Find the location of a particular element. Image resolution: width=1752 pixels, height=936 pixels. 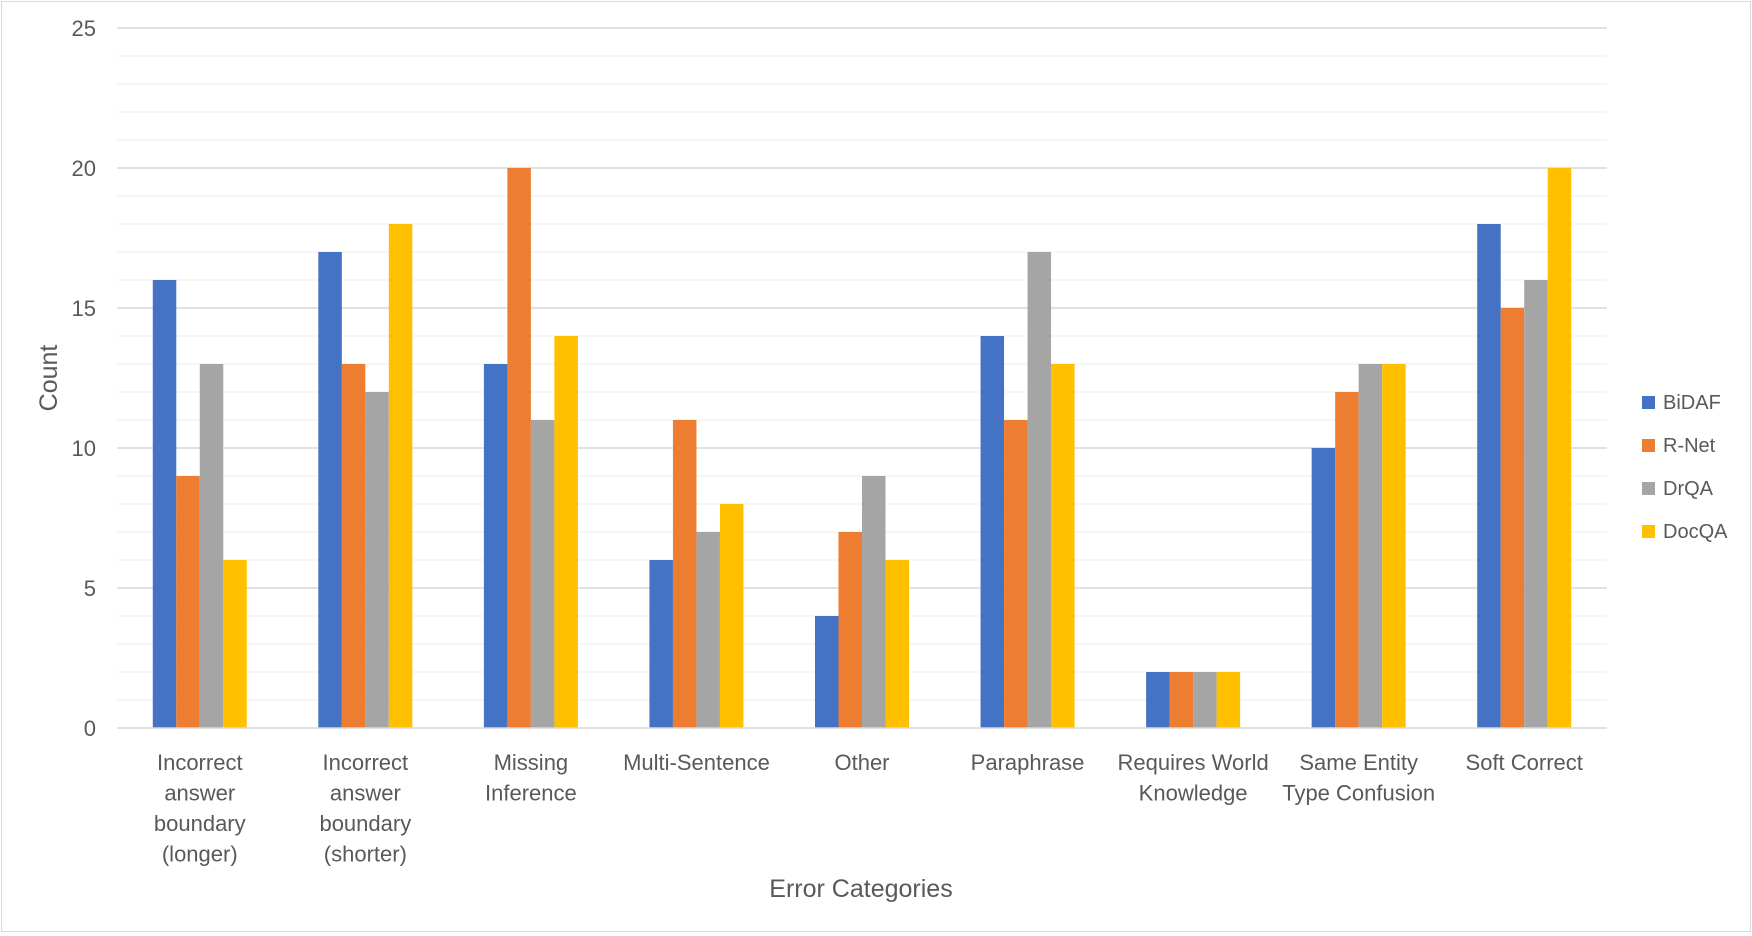

y-tick-label: 0 is located at coordinates (90, 728).